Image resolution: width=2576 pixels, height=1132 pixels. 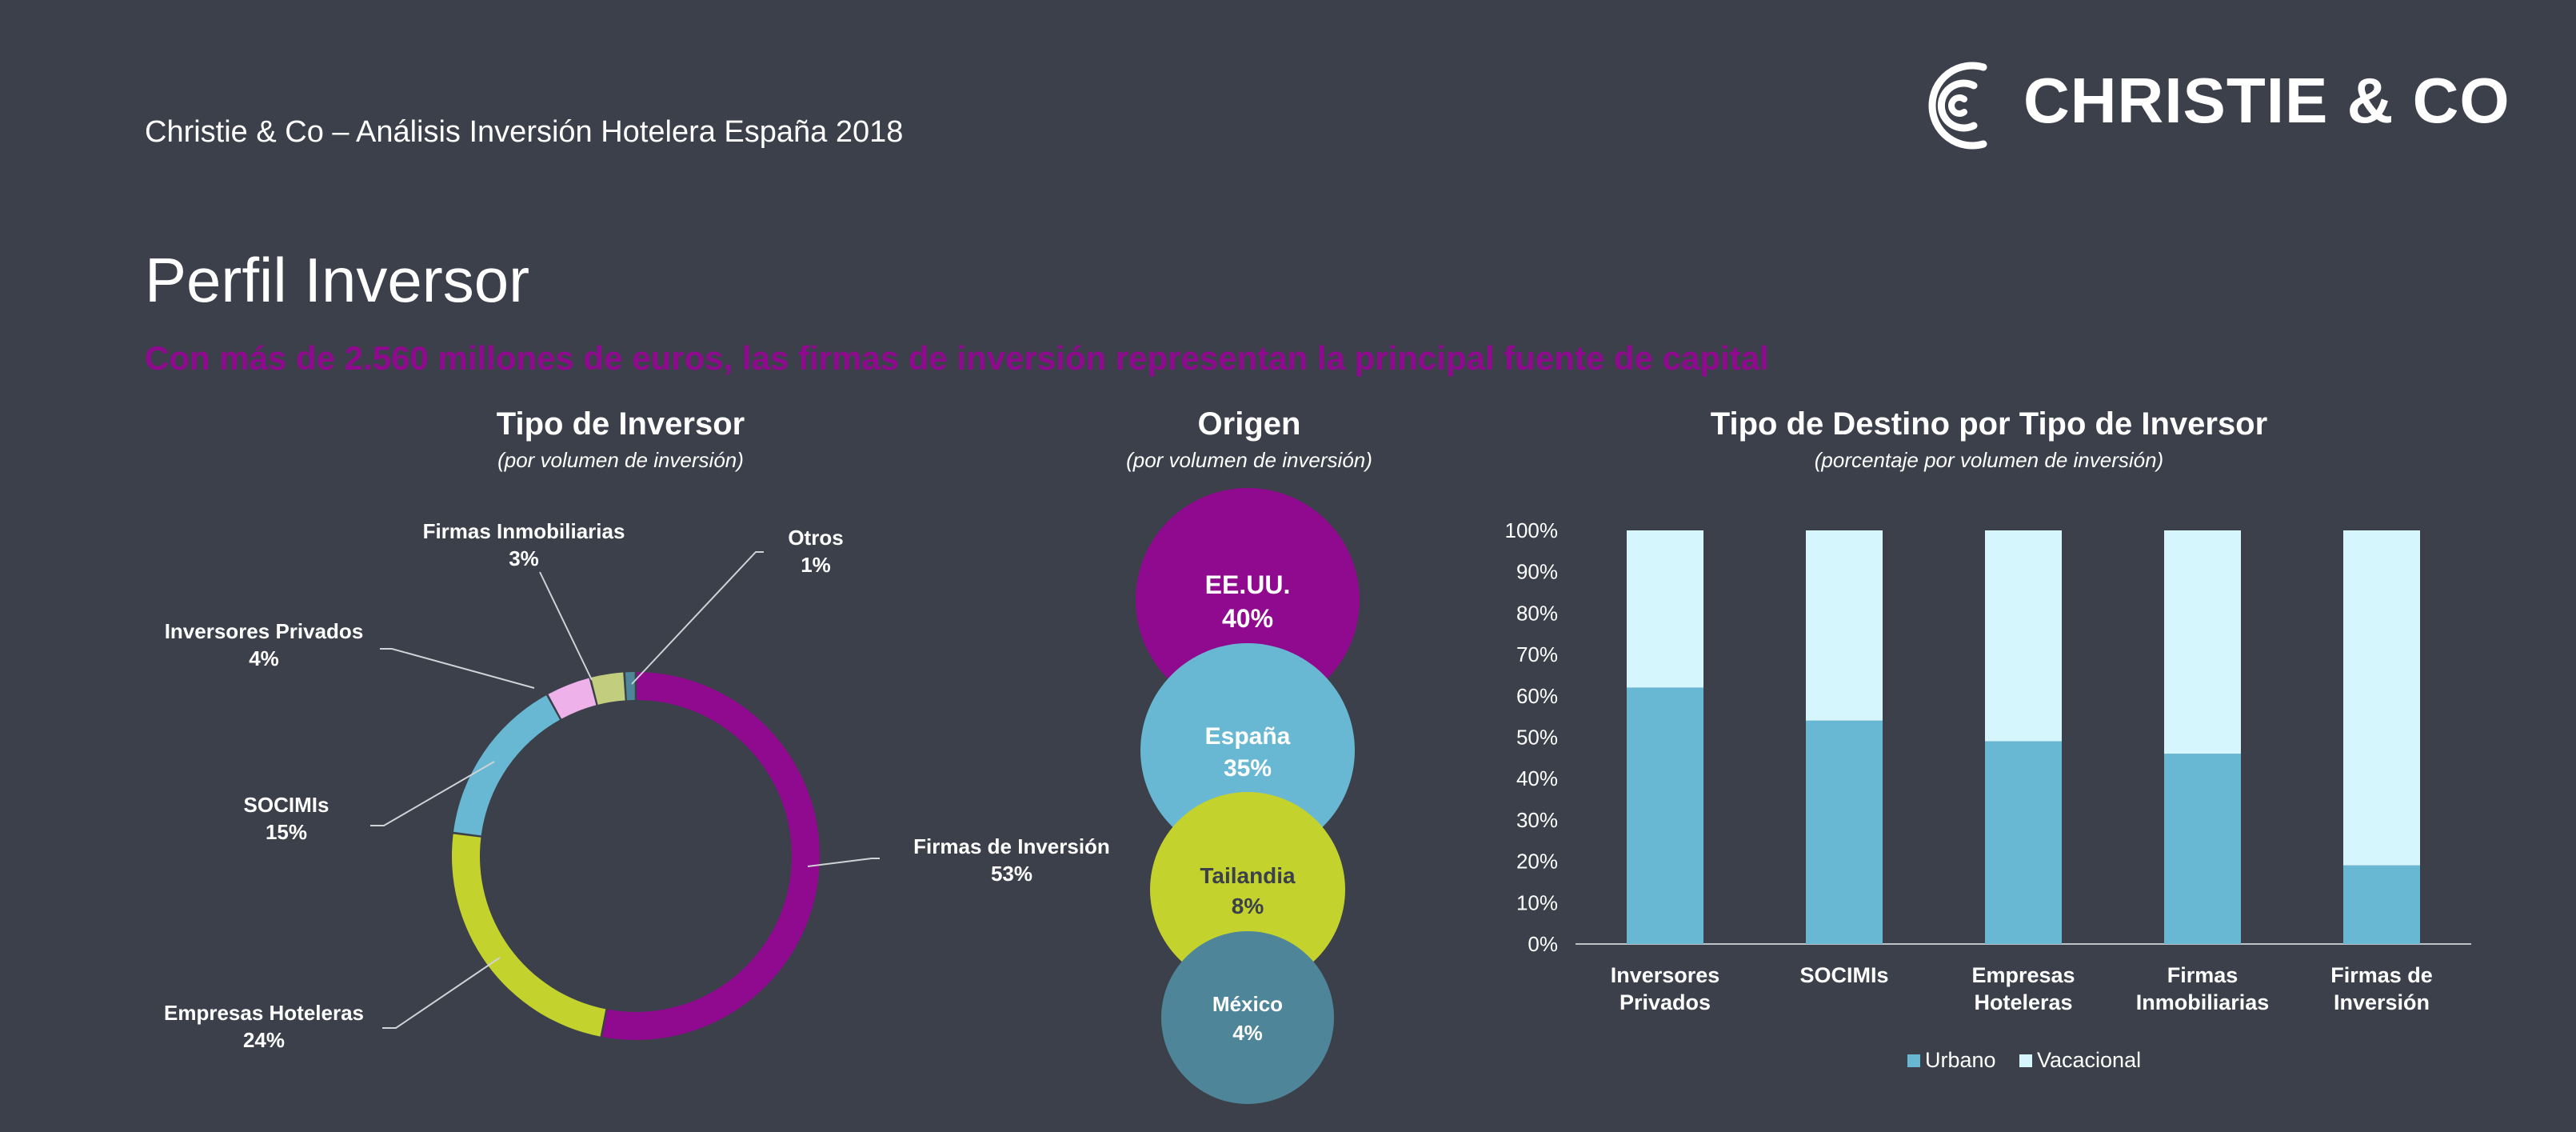 I want to click on x-category-label: Inmobiliarias, so click(x=2203, y=1002).